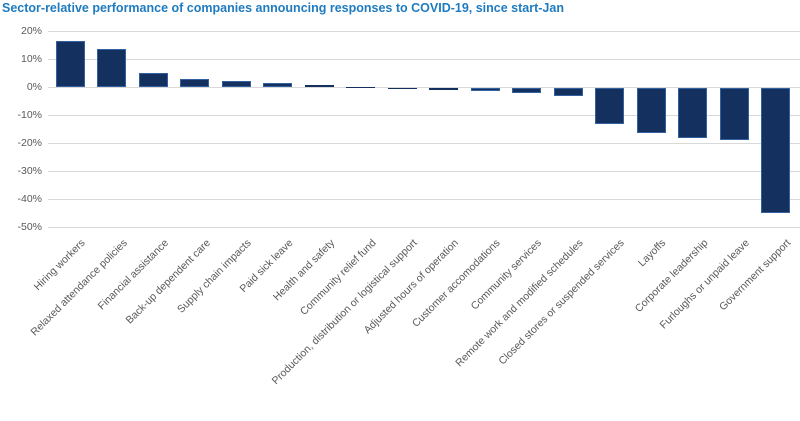  What do you see at coordinates (338, 277) in the screenshot?
I see `category-label: Community relief fund` at bounding box center [338, 277].